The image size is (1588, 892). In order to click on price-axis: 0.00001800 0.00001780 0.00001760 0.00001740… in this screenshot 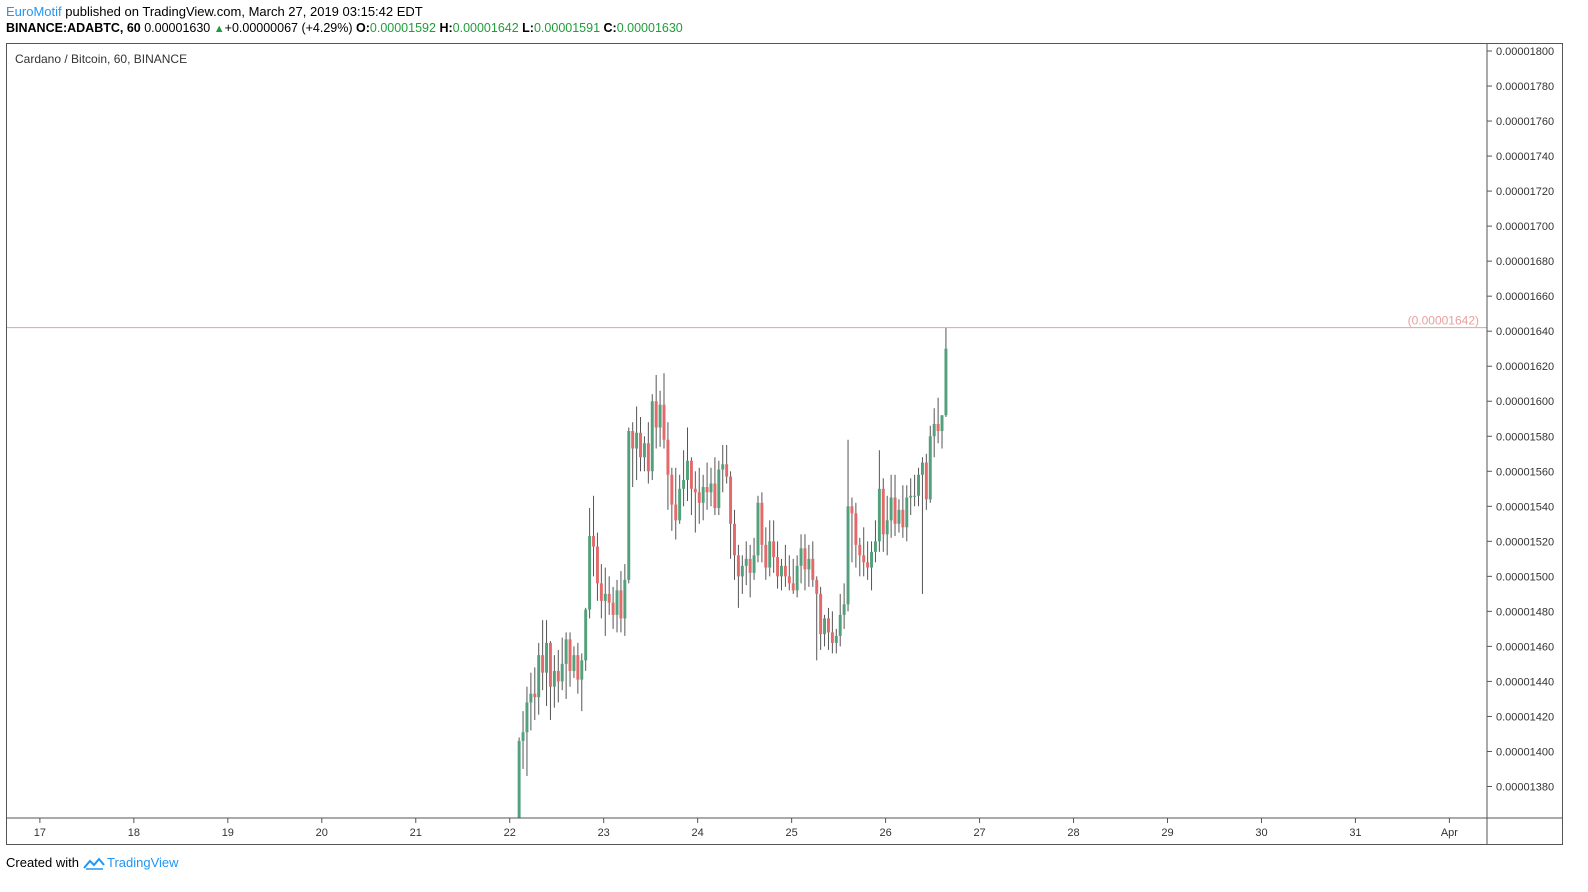, I will do `click(1520, 444)`.